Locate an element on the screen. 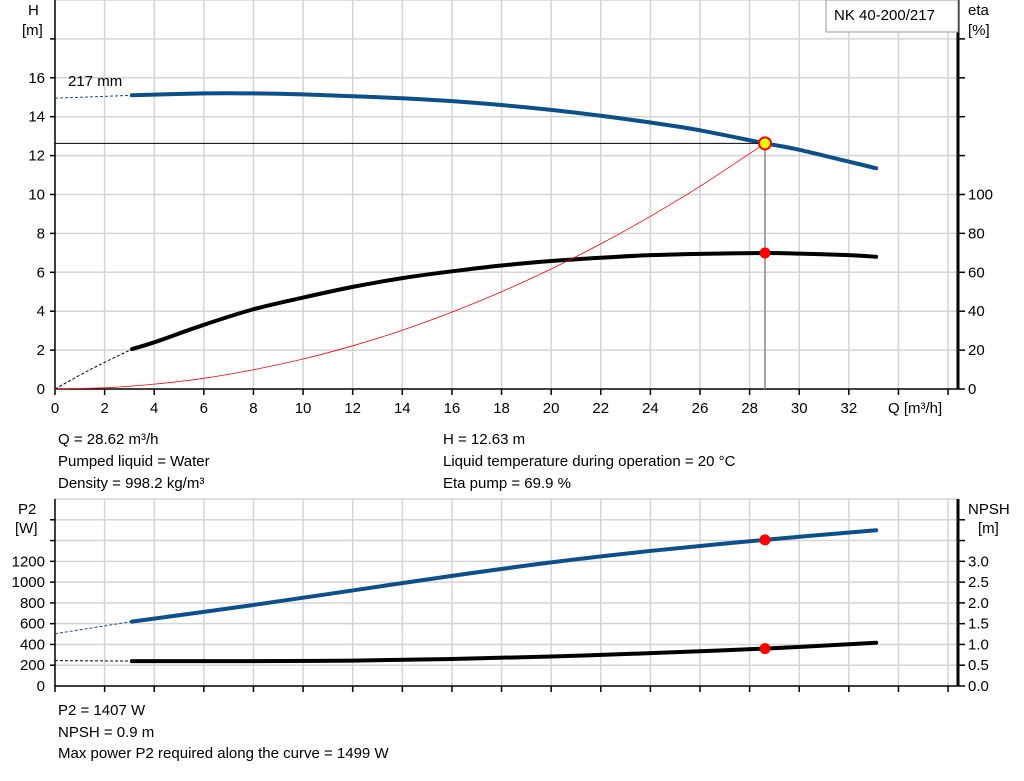 This screenshot has width=1024, height=781. y-right-tick-label: 2.5 is located at coordinates (978, 582).